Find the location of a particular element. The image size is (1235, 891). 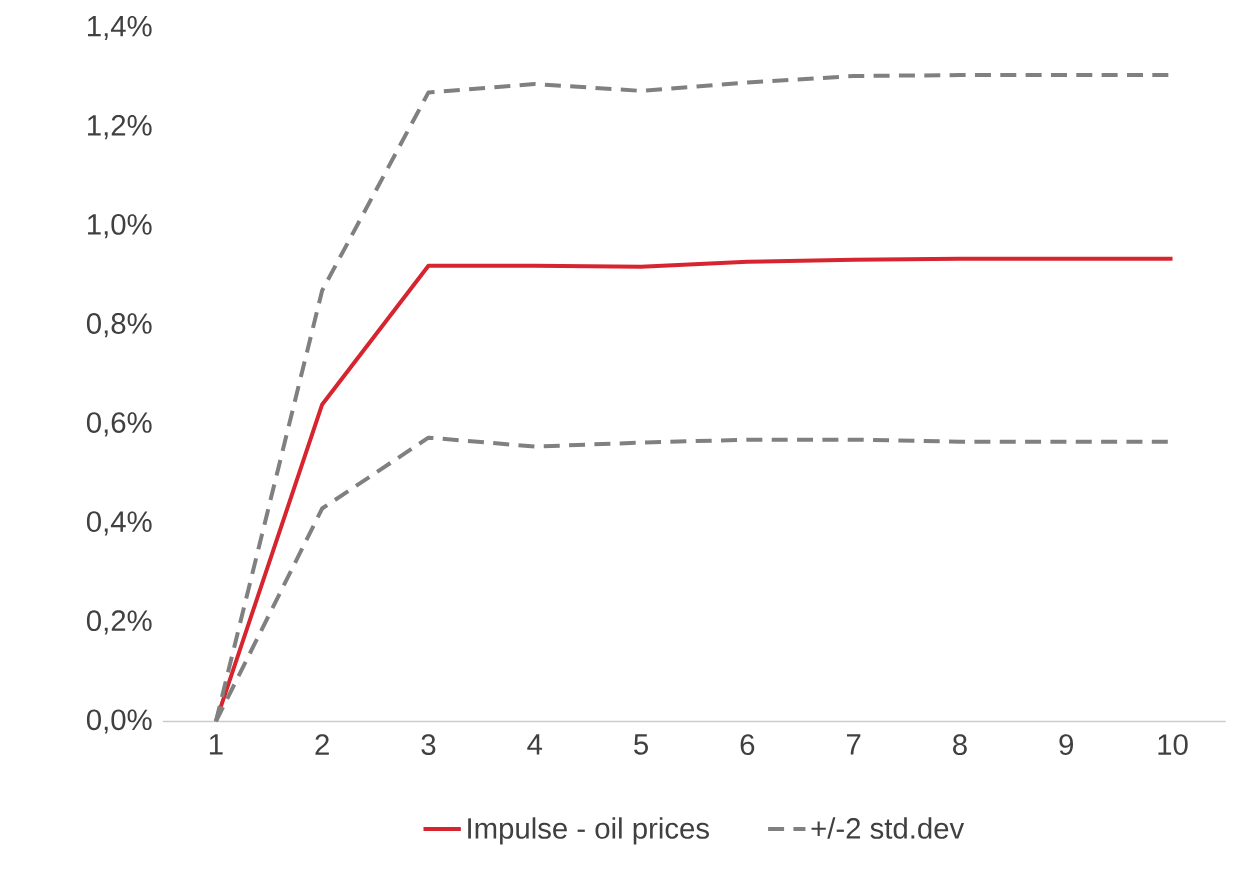

y-tick-label: 1,2% is located at coordinates (120, 127).